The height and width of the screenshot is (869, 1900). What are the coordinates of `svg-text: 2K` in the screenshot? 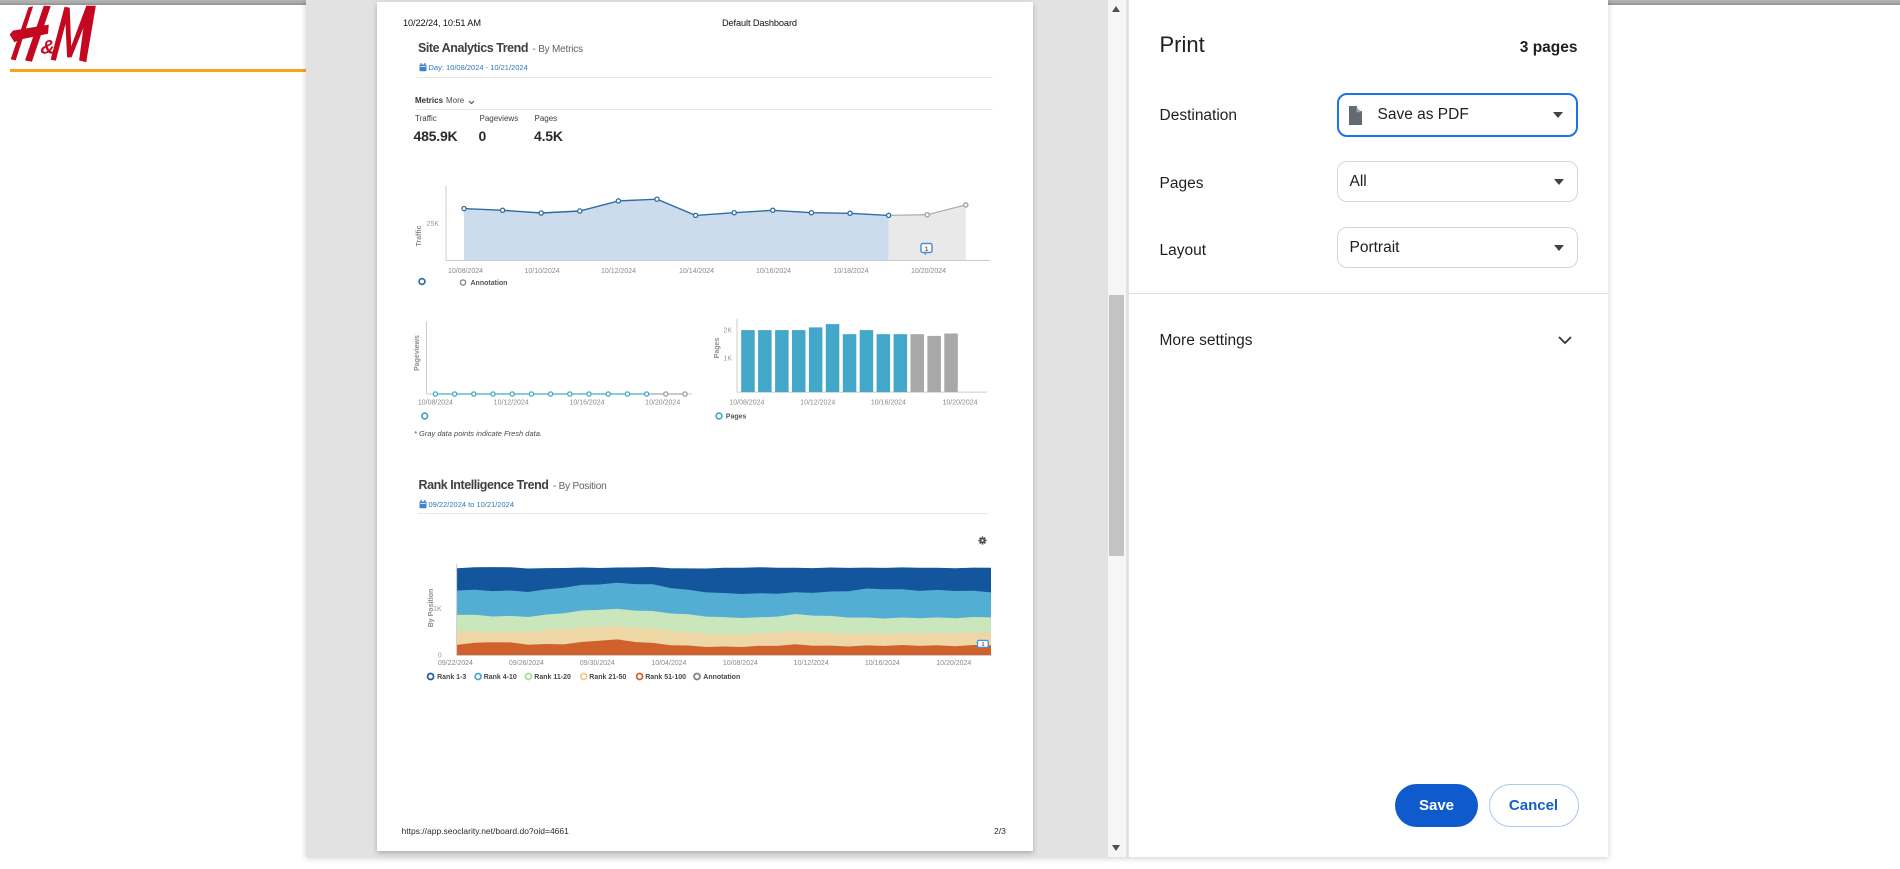 It's located at (727, 330).